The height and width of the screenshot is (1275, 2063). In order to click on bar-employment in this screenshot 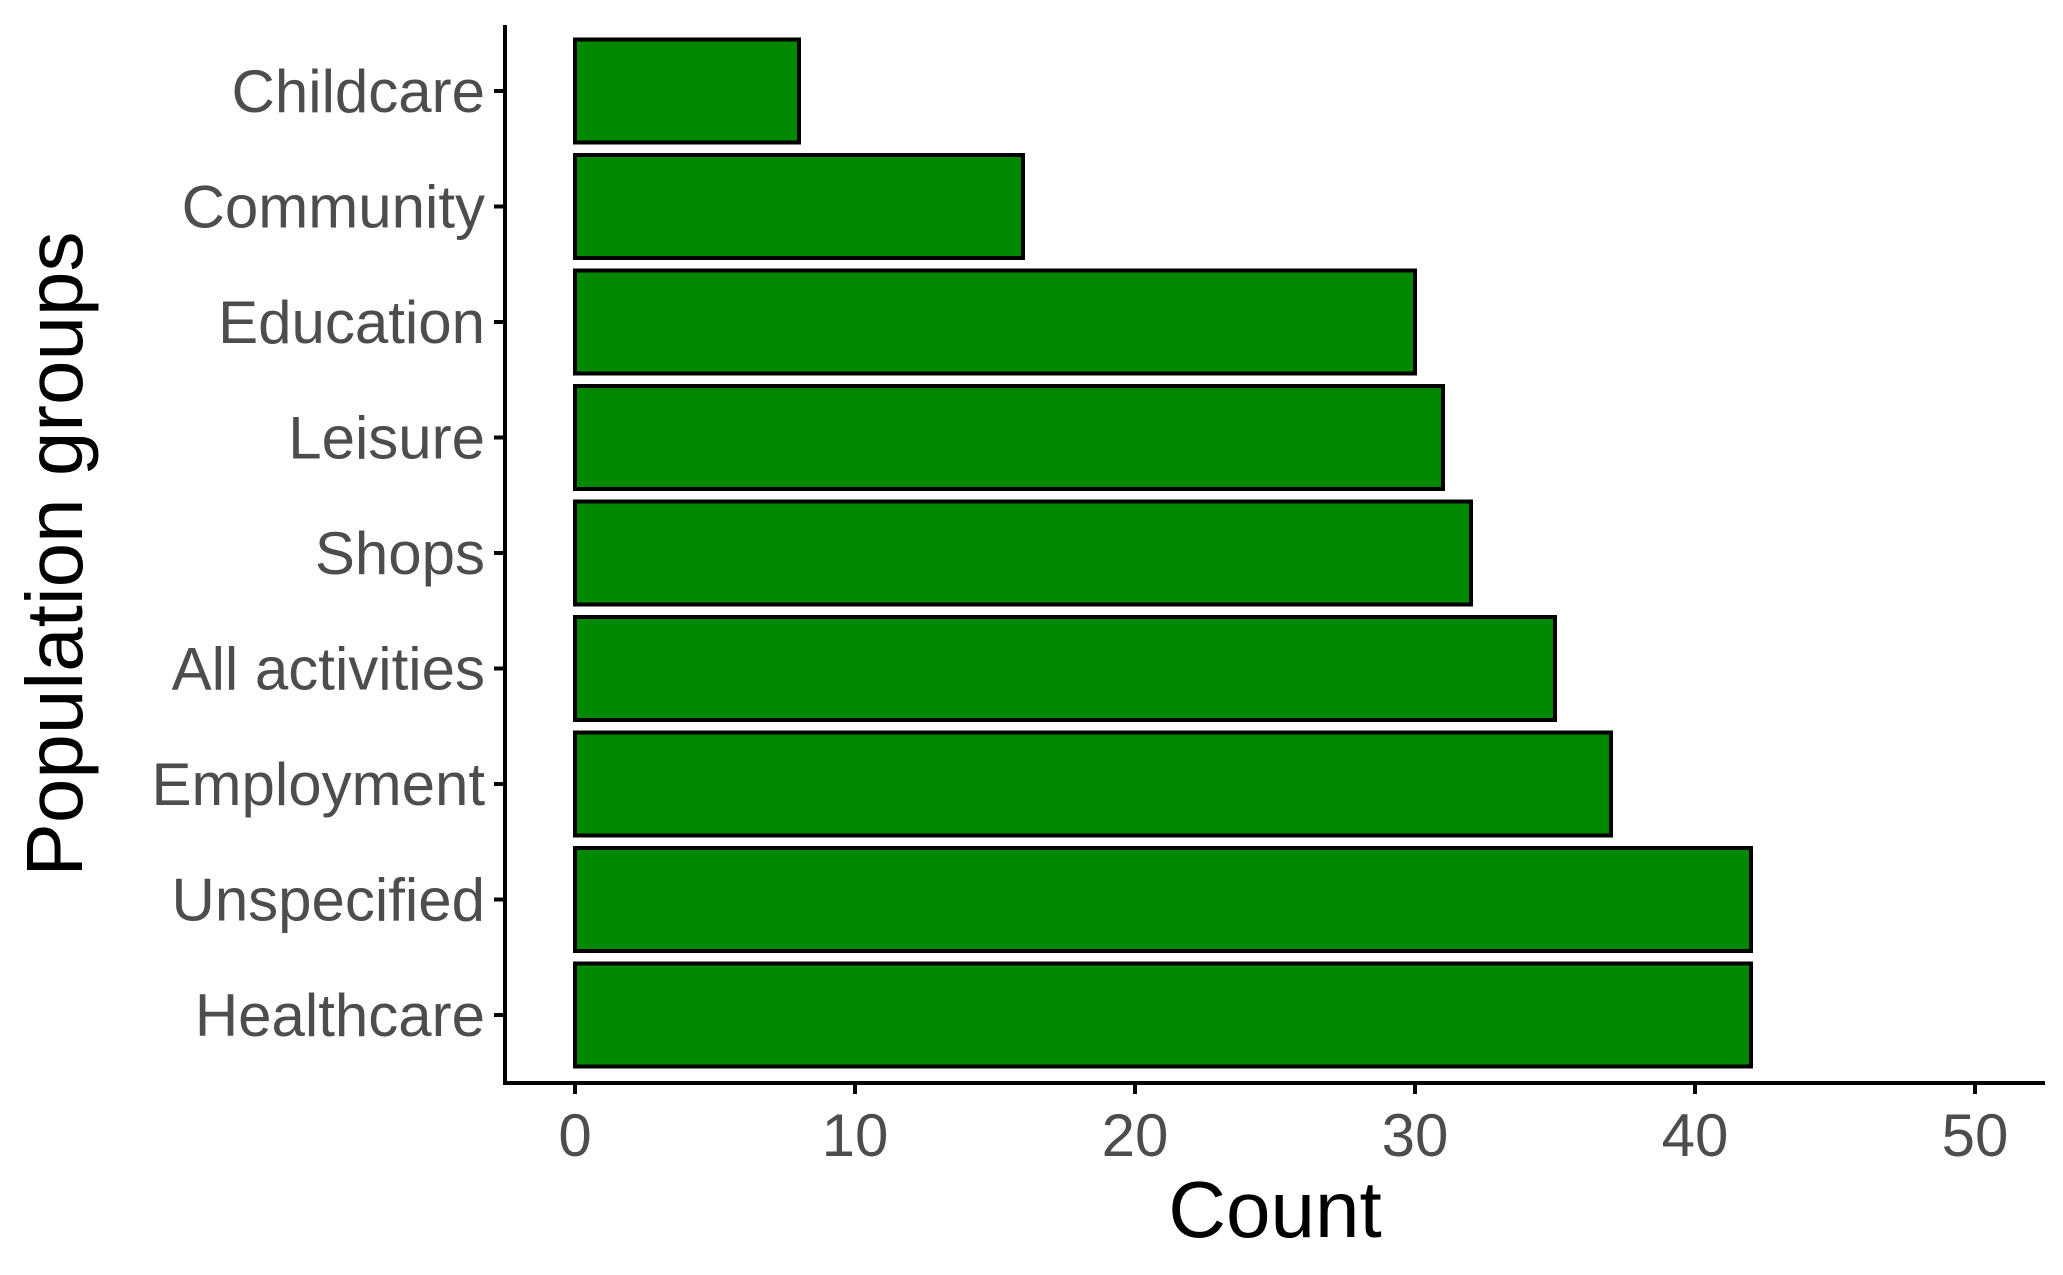, I will do `click(1093, 784)`.